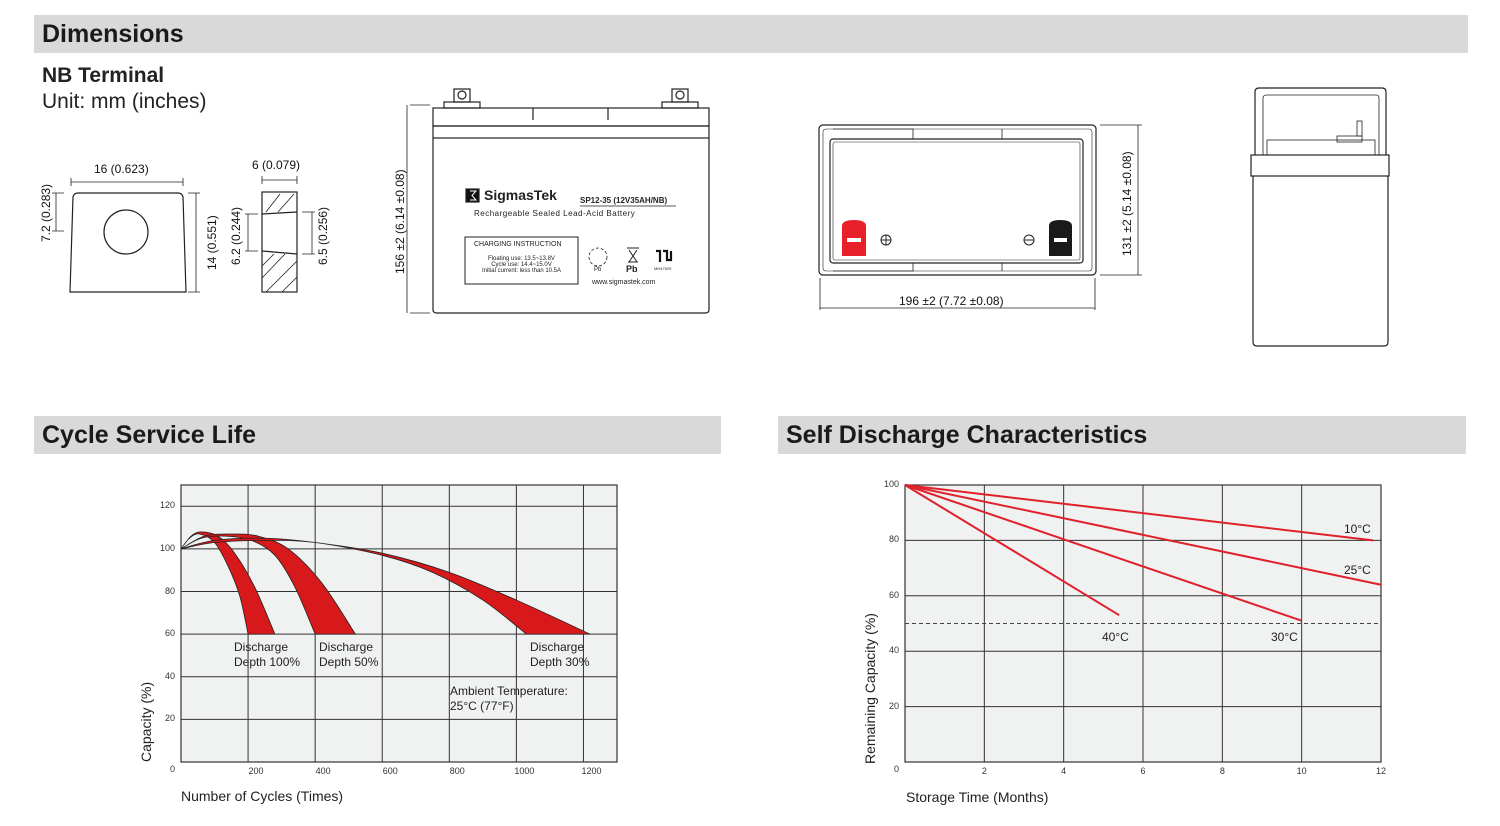  I want to click on sd-y-axis-label: Remaining Capacity (%), so click(870, 688).